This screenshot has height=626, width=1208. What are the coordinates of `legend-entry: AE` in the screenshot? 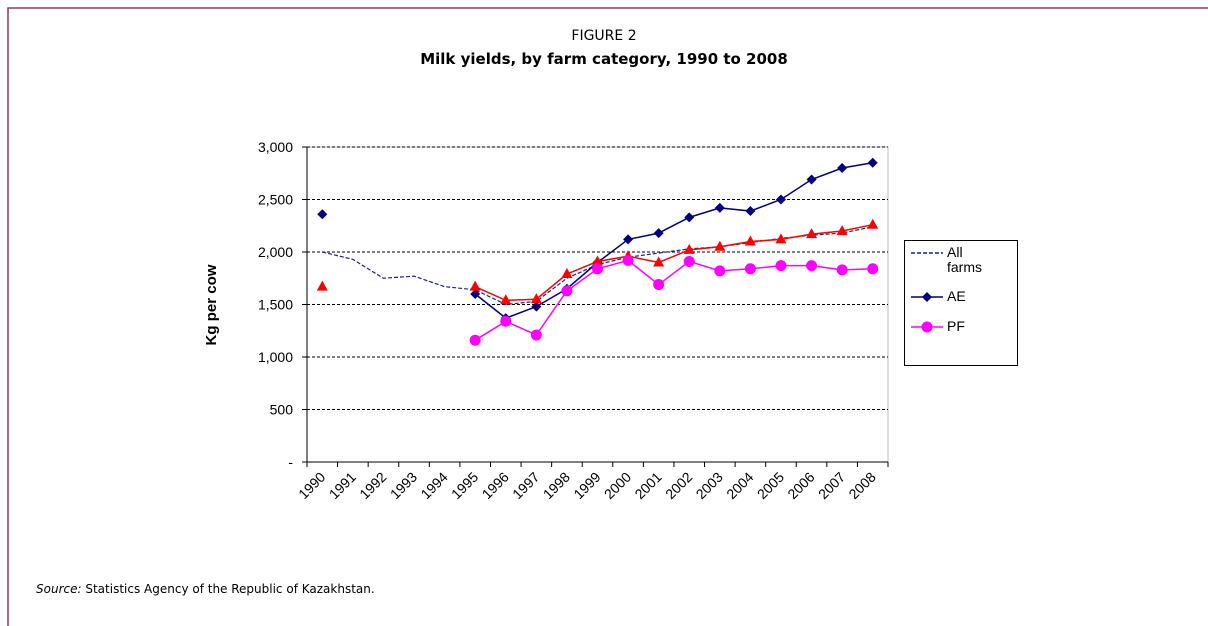 It's located at (961, 297).